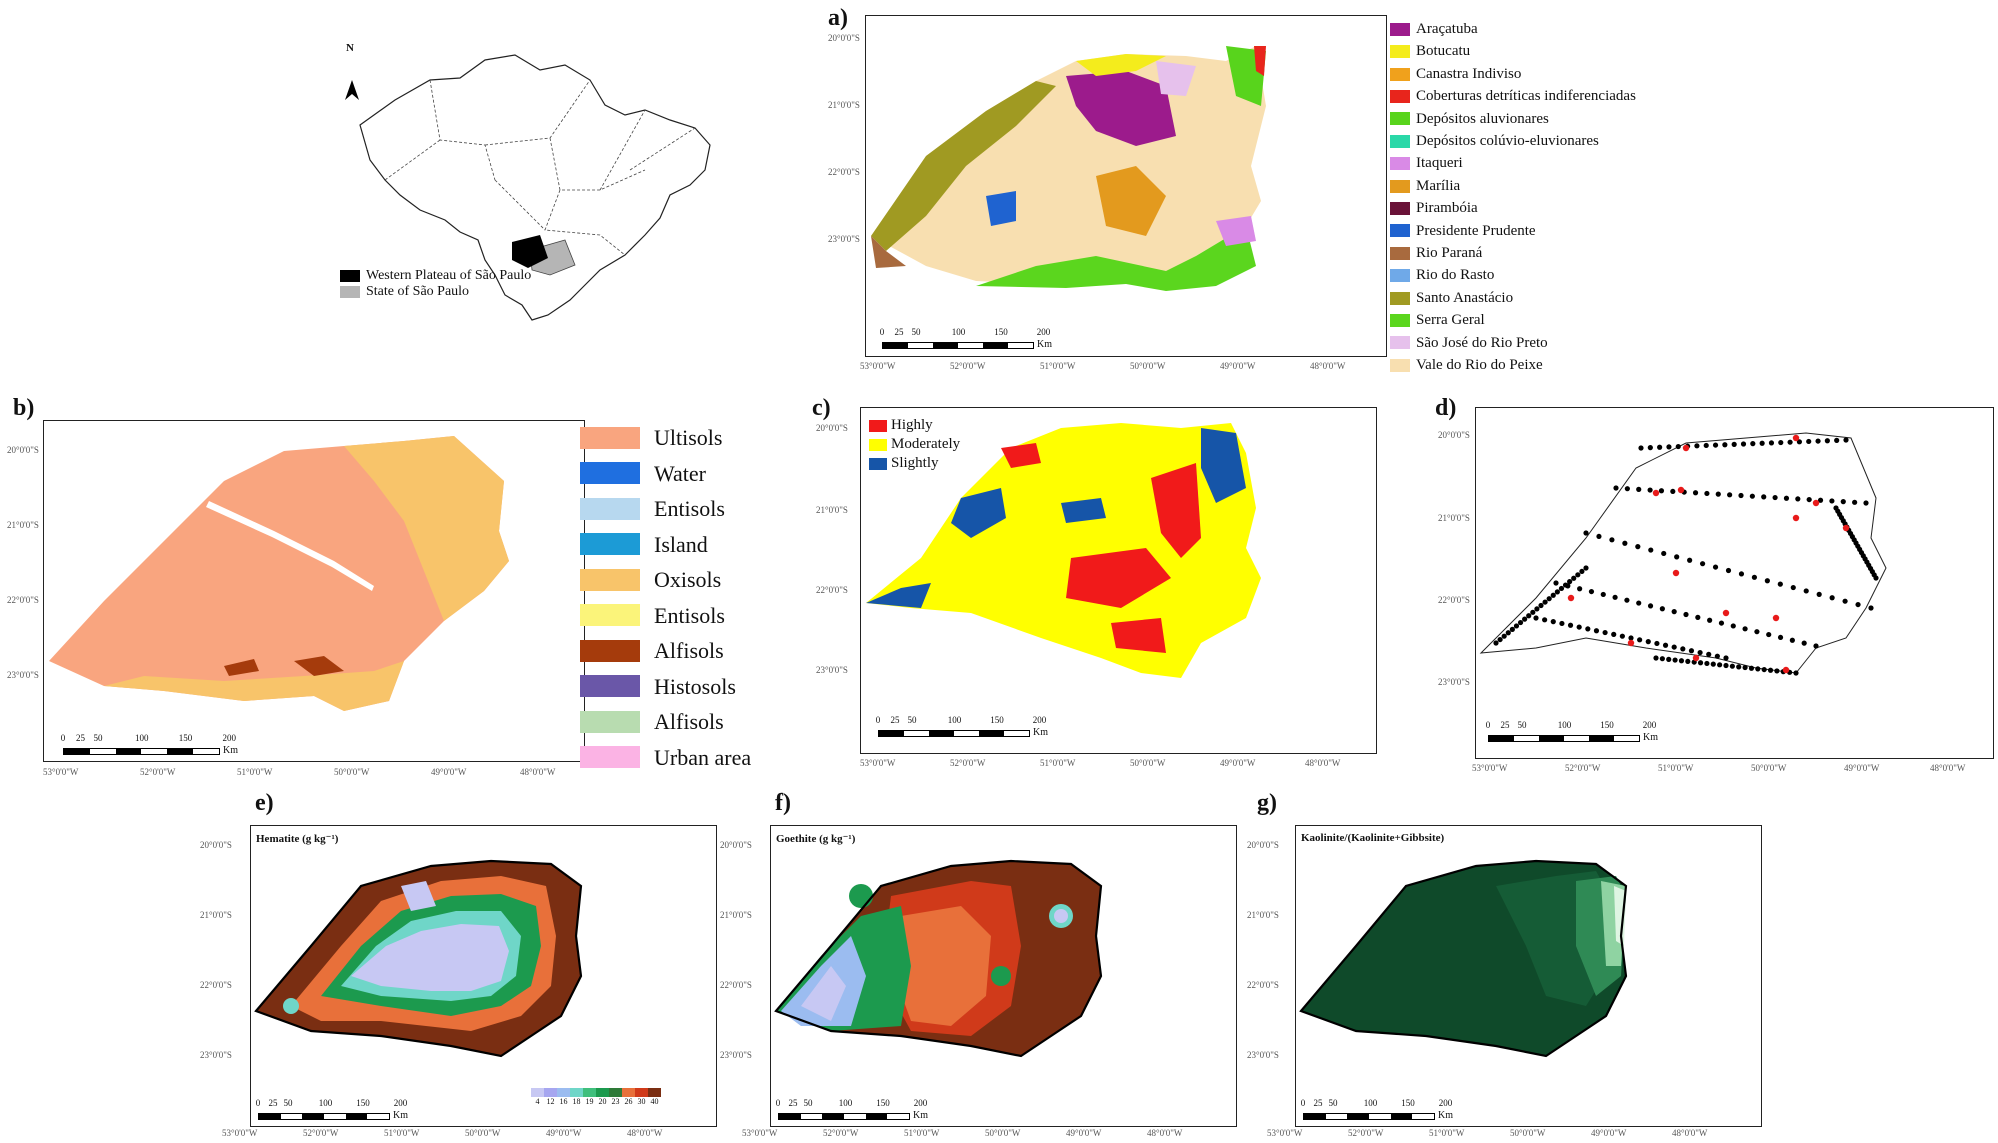  What do you see at coordinates (878, 366) in the screenshot?
I see `lon-tick: 53°0'0"W` at bounding box center [878, 366].